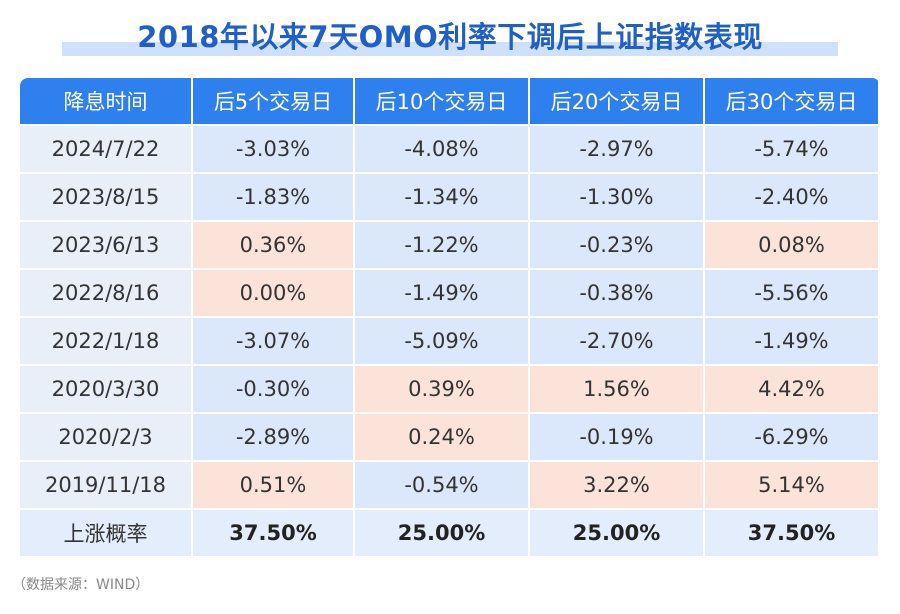 This screenshot has height=614, width=900. What do you see at coordinates (441, 197) in the screenshot?
I see `value-cell: -1.34%` at bounding box center [441, 197].